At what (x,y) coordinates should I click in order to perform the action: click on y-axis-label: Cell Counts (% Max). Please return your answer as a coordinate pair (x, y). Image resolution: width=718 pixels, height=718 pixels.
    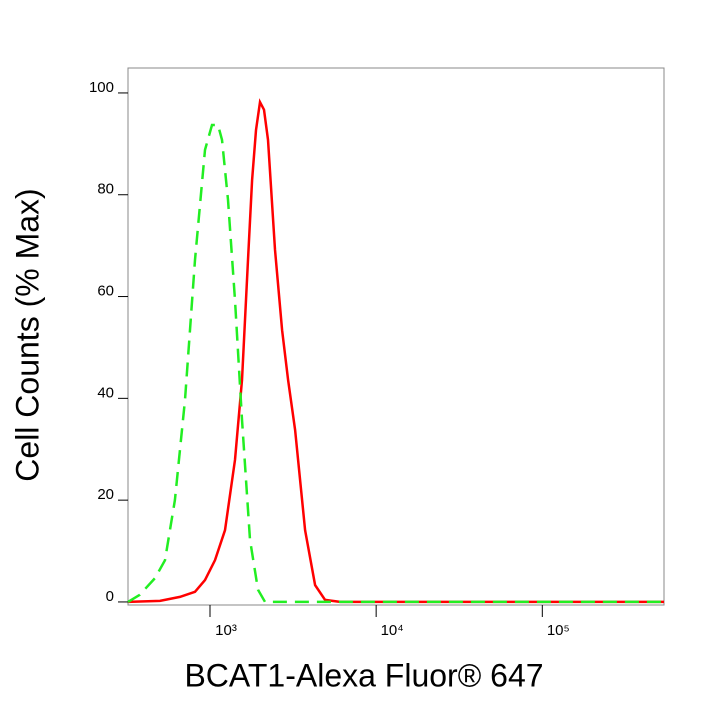
    Looking at the image, I should click on (27, 334).